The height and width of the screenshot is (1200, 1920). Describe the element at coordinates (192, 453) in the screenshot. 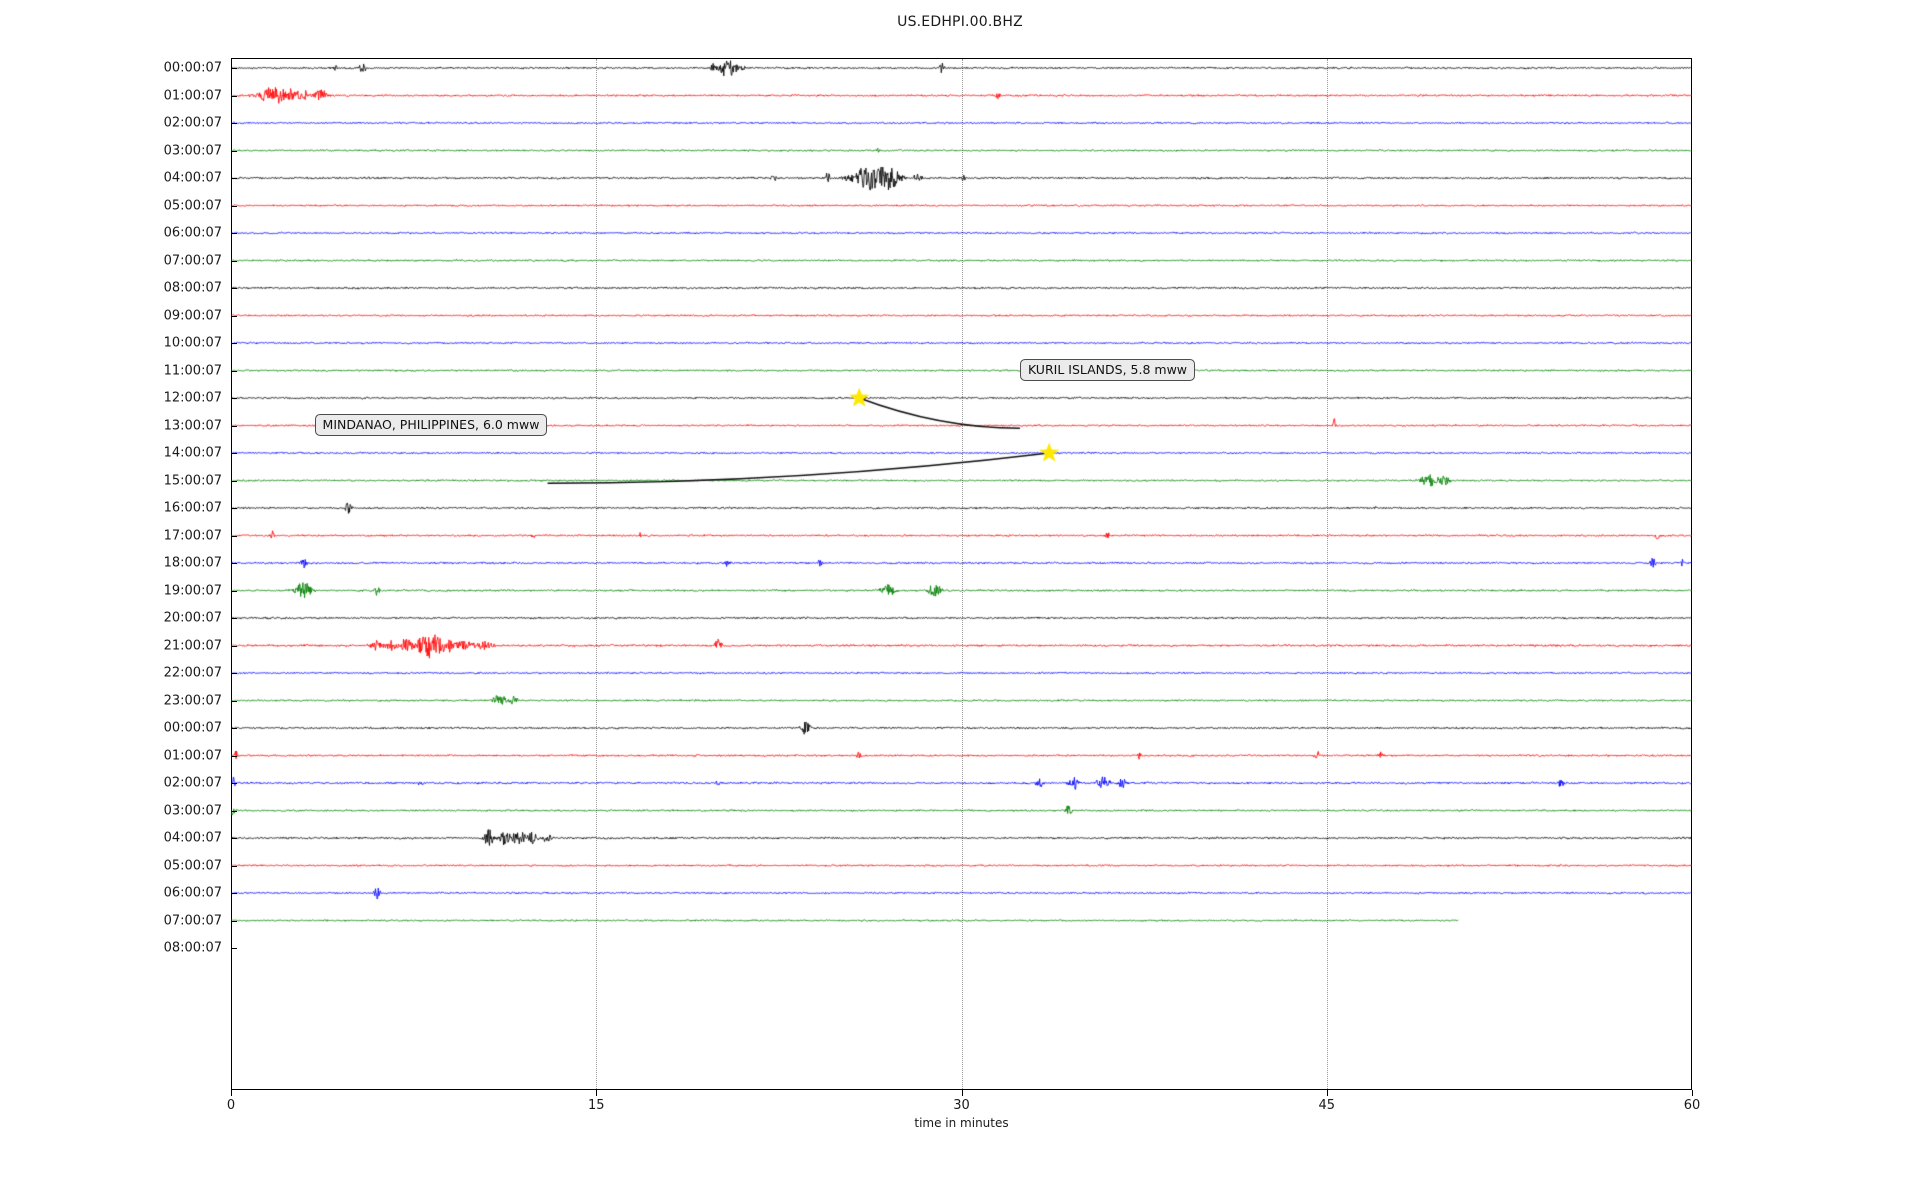

I see `y-axis-tick-label: 14:00:07` at that location.